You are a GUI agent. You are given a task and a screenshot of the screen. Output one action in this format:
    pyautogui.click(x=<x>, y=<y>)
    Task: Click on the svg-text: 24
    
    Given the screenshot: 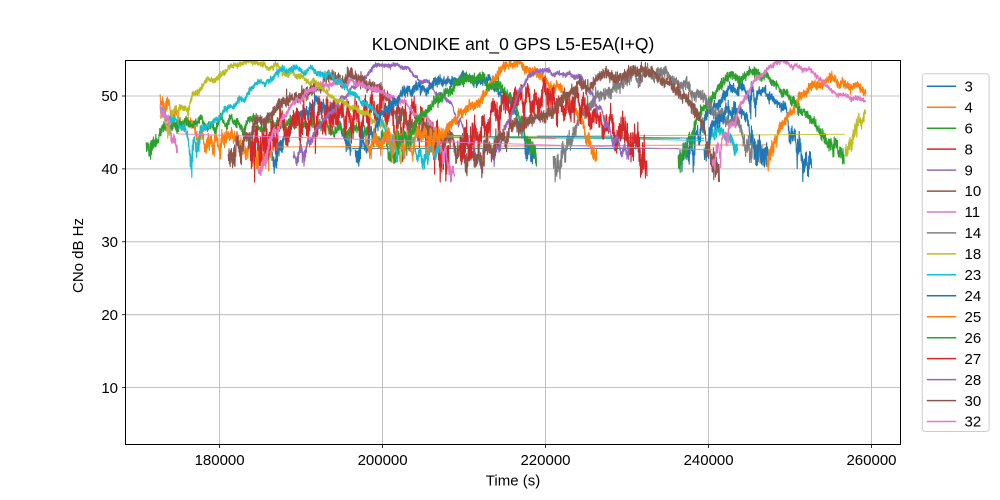 What is the action you would take?
    pyautogui.click(x=973, y=296)
    